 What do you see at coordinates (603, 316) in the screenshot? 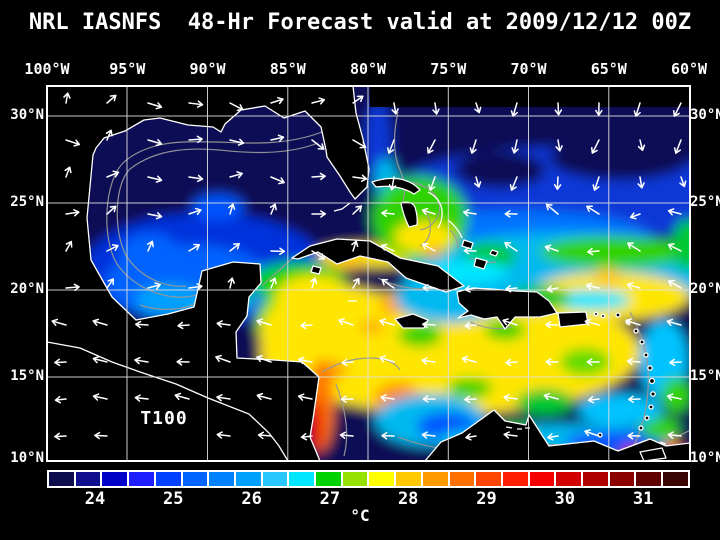
I see `virgin-islands` at bounding box center [603, 316].